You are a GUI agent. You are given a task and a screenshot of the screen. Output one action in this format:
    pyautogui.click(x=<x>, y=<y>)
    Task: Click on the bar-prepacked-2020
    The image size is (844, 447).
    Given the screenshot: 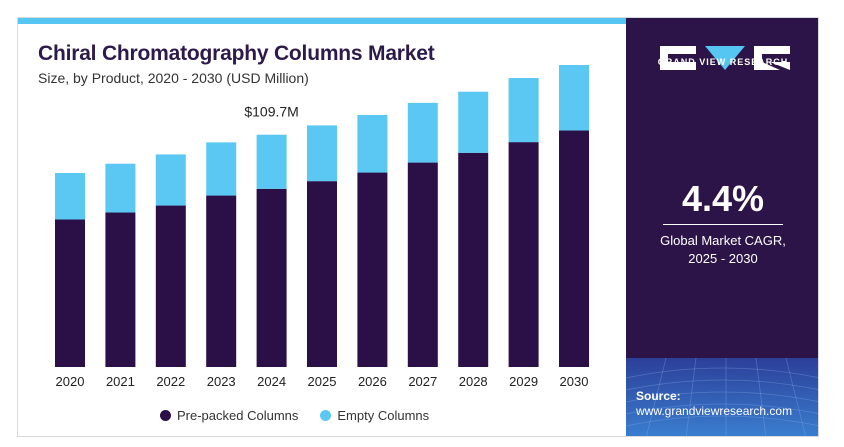 What is the action you would take?
    pyautogui.click(x=70, y=293)
    